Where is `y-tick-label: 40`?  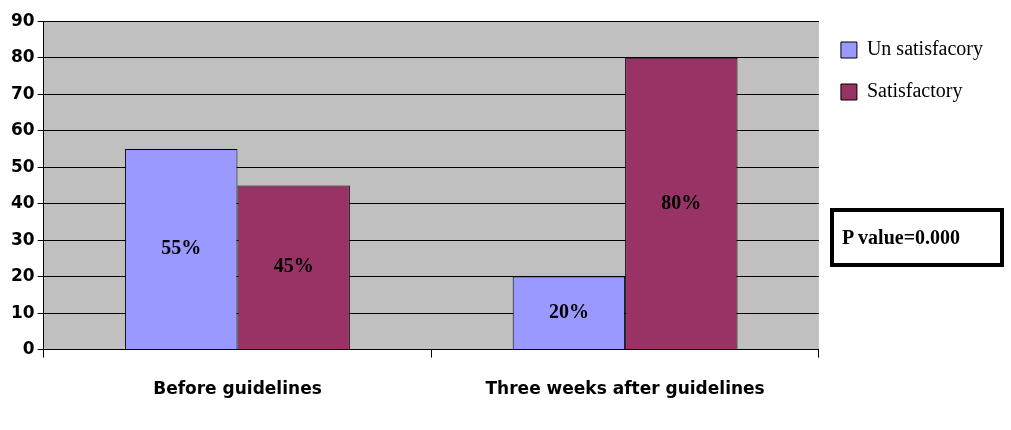
y-tick-label: 40 is located at coordinates (22, 202).